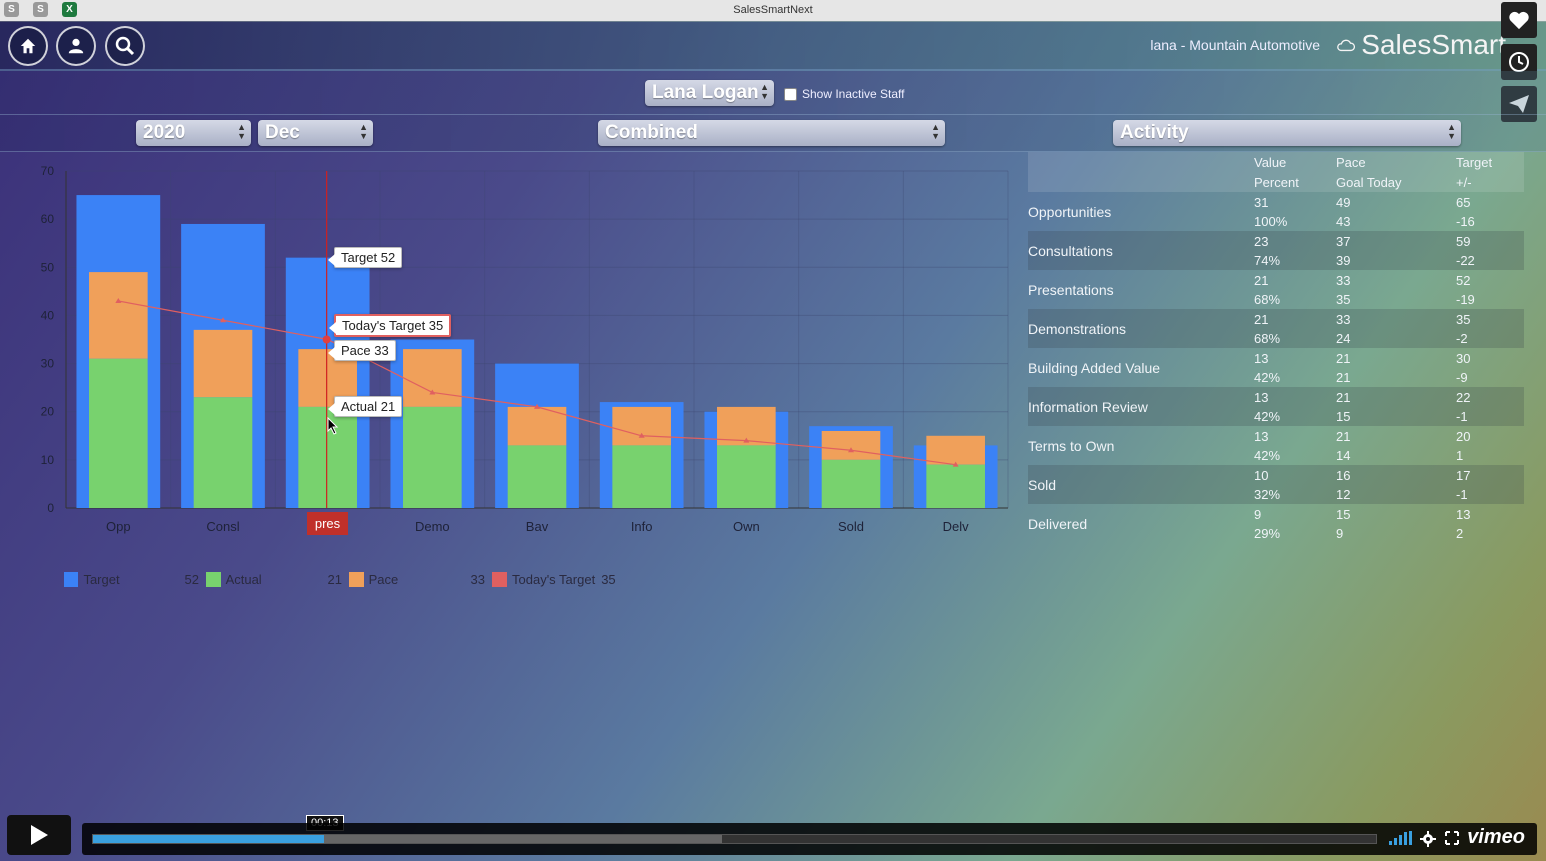  Describe the element at coordinates (554, 579) in the screenshot. I see `legend-todays-target: Today's Target 35` at that location.